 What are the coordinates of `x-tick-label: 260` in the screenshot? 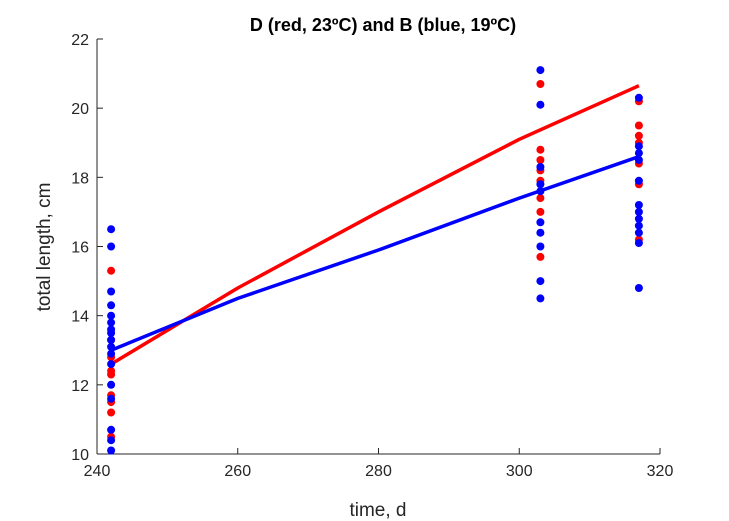 It's located at (237, 471).